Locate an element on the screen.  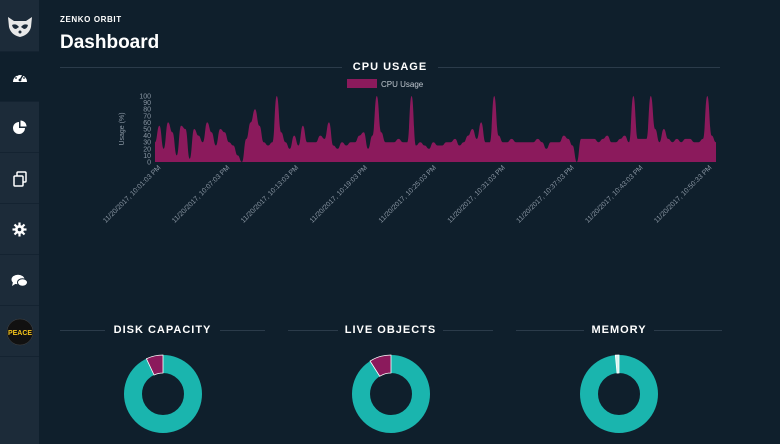
x-tick-label: 11/20/2017, 10:19:03 PM is located at coordinates (339, 194).